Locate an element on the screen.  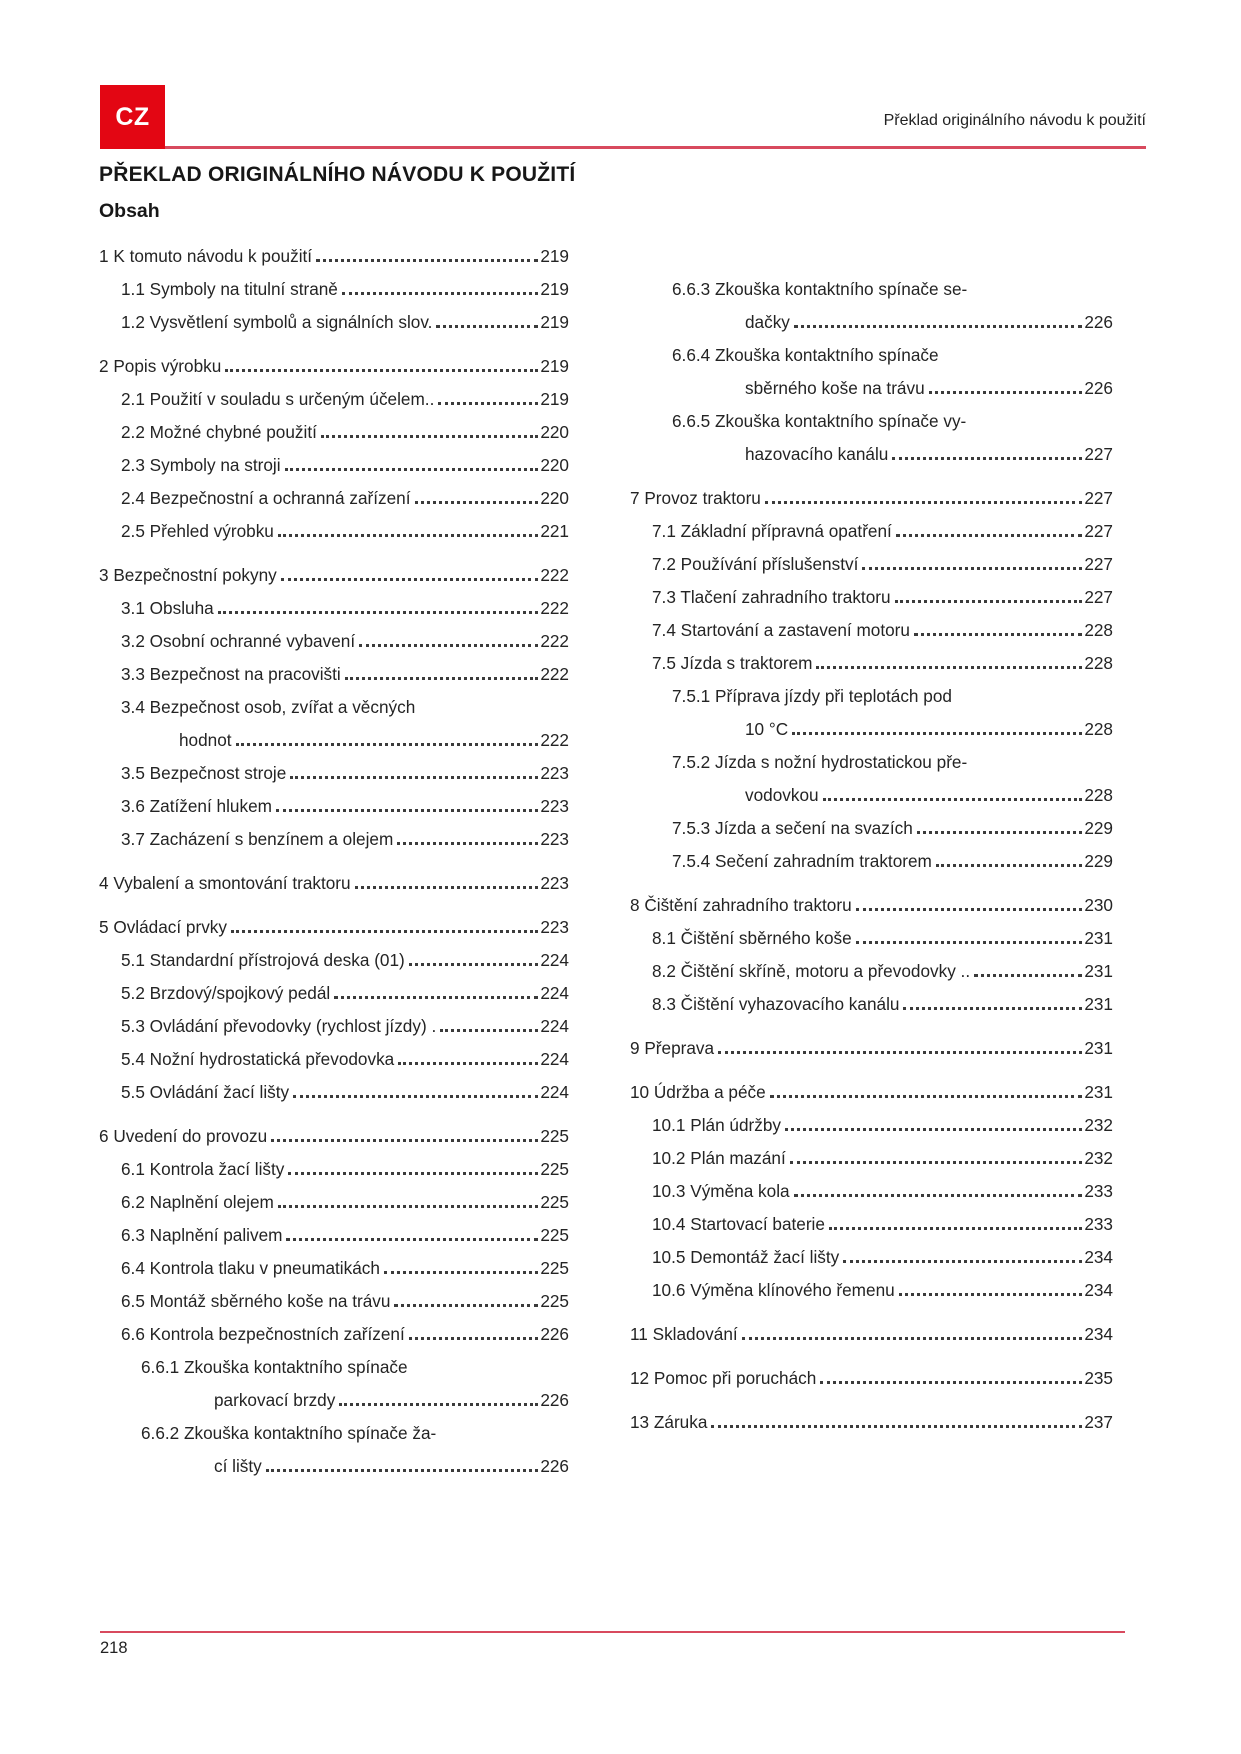
toc-entry-text: 7.4 Startování a zastavení motoru is located at coordinates (781, 630).